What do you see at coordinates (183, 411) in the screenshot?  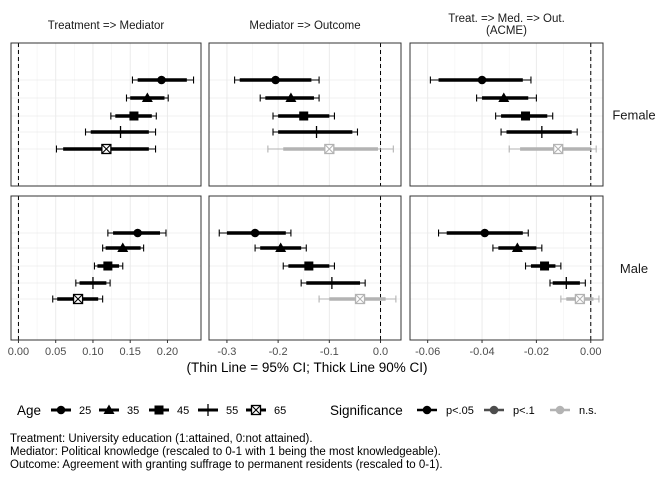 I see `legend-age-label-45: 45` at bounding box center [183, 411].